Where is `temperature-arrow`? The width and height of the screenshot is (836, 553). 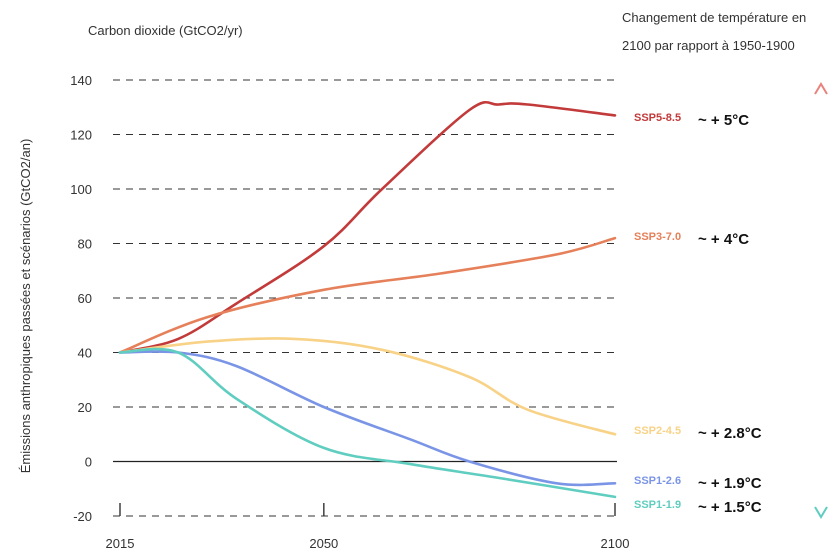 temperature-arrow is located at coordinates (821, 300).